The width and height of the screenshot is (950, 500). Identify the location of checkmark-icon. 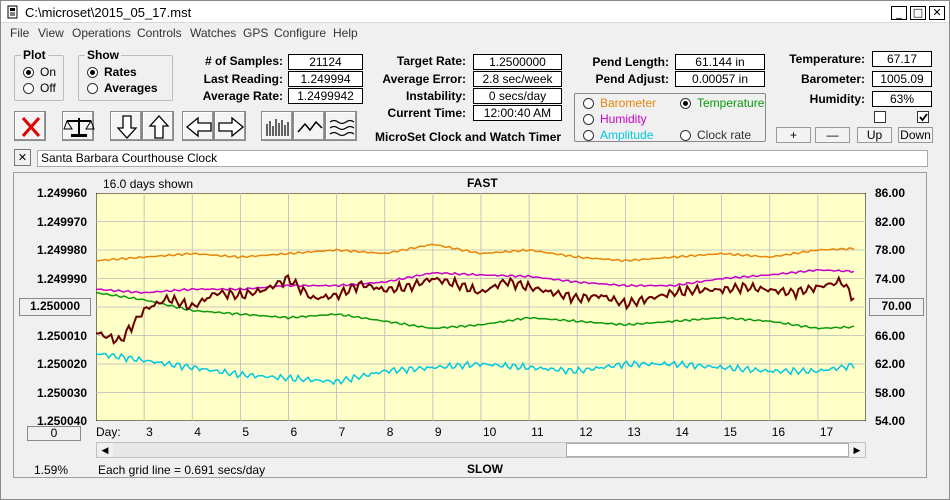
(923, 117).